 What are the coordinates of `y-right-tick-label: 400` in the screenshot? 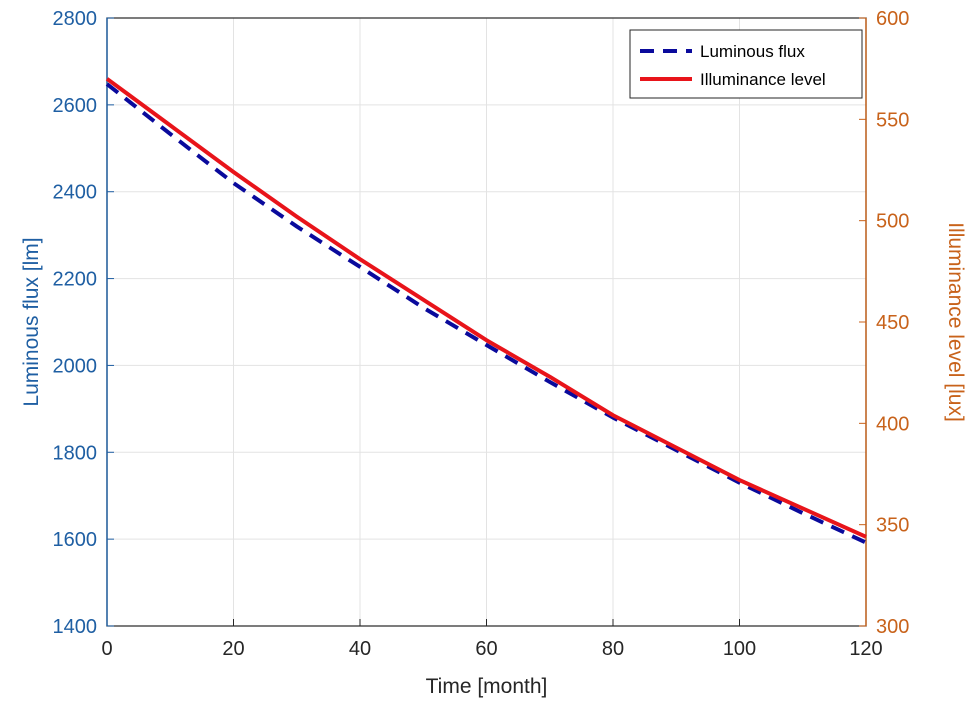 It's located at (892, 424).